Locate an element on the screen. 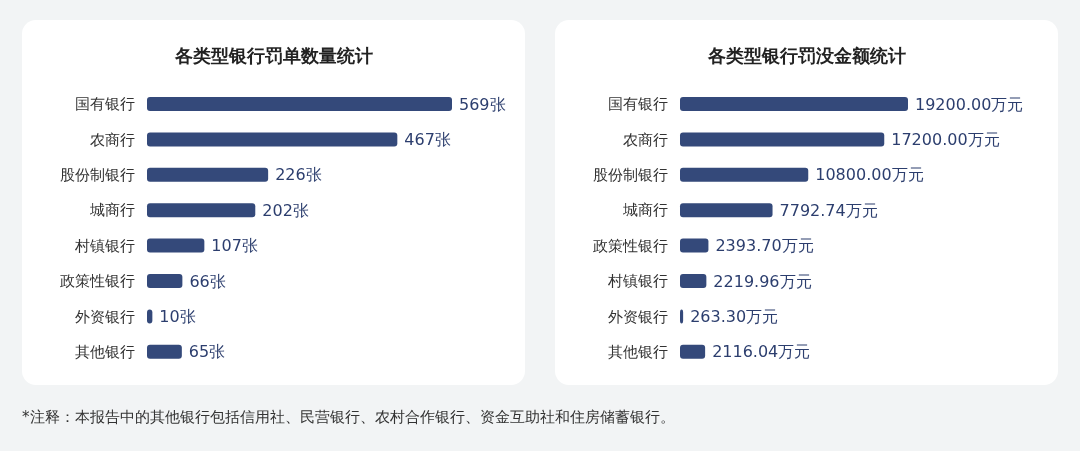 The height and width of the screenshot is (451, 1080). data-label: 2393.70万元 is located at coordinates (764, 246).